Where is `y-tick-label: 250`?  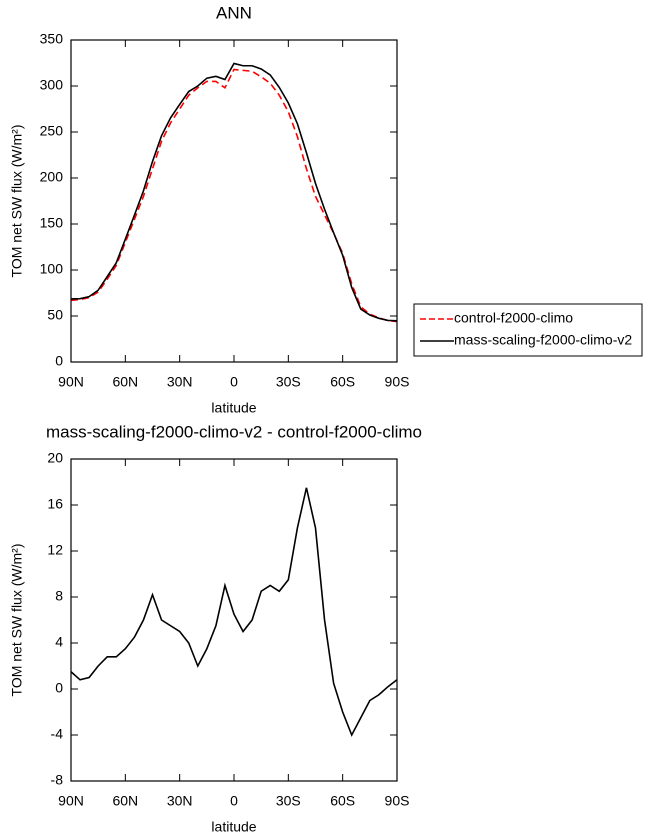 y-tick-label: 250 is located at coordinates (52, 131).